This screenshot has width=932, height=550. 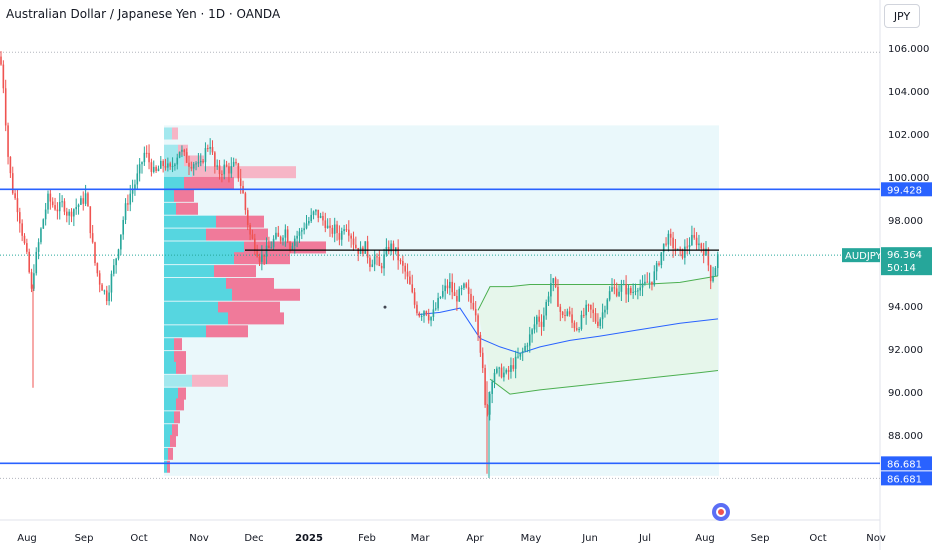 What do you see at coordinates (908, 135) in the screenshot?
I see `y-tick-label: 102.000` at bounding box center [908, 135].